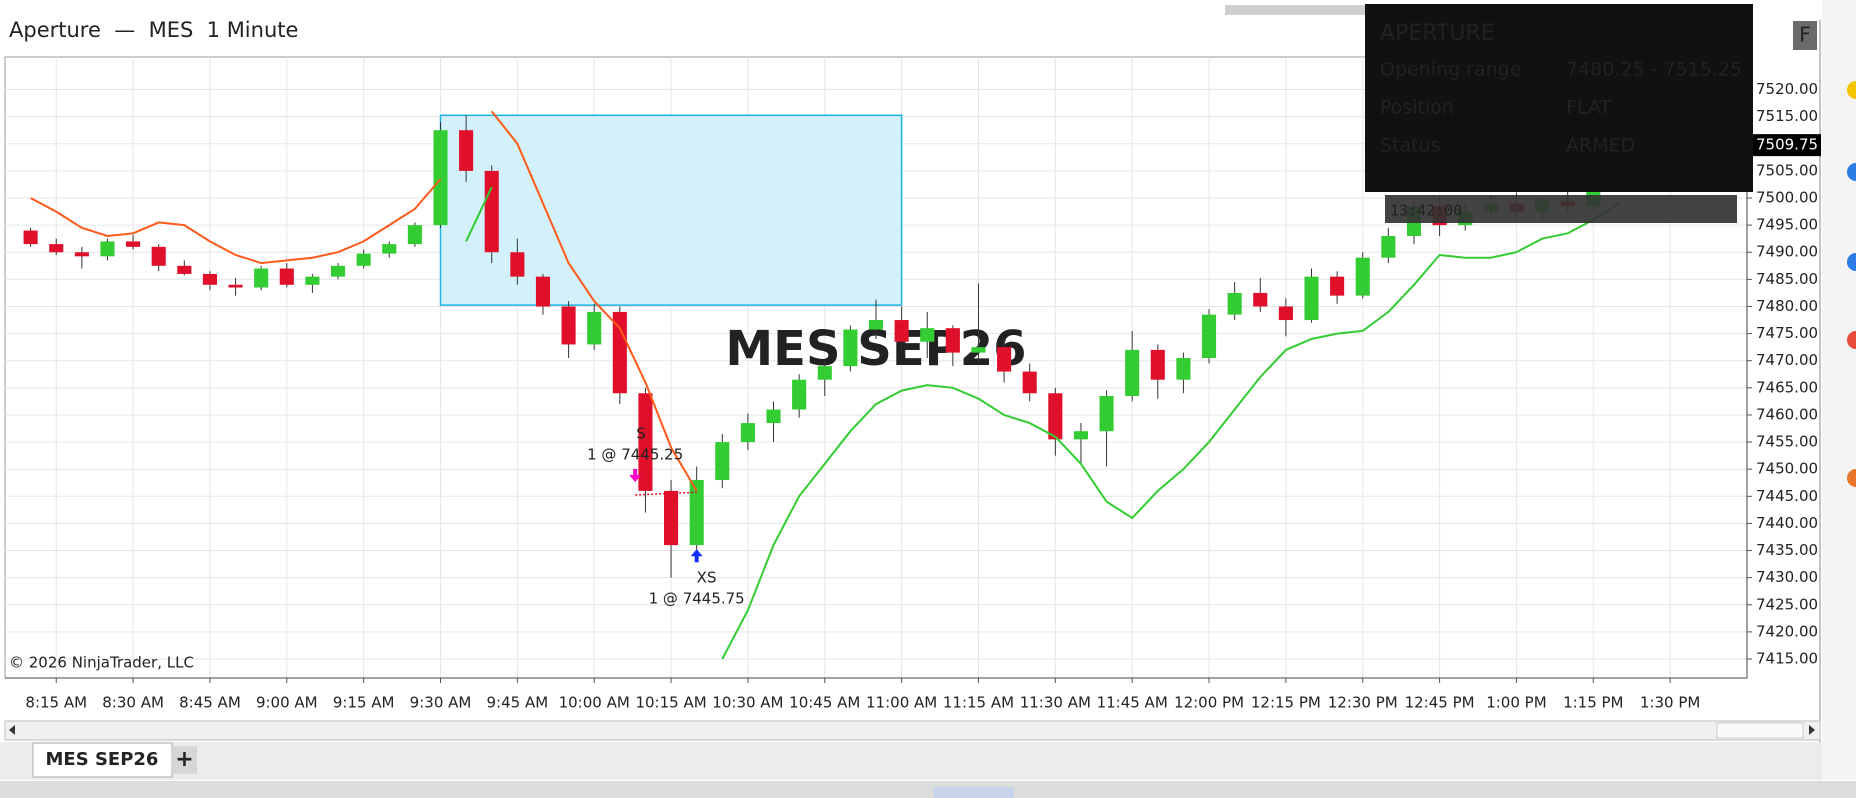  What do you see at coordinates (1787, 414) in the screenshot?
I see `y-tick-label: 7460.00` at bounding box center [1787, 414].